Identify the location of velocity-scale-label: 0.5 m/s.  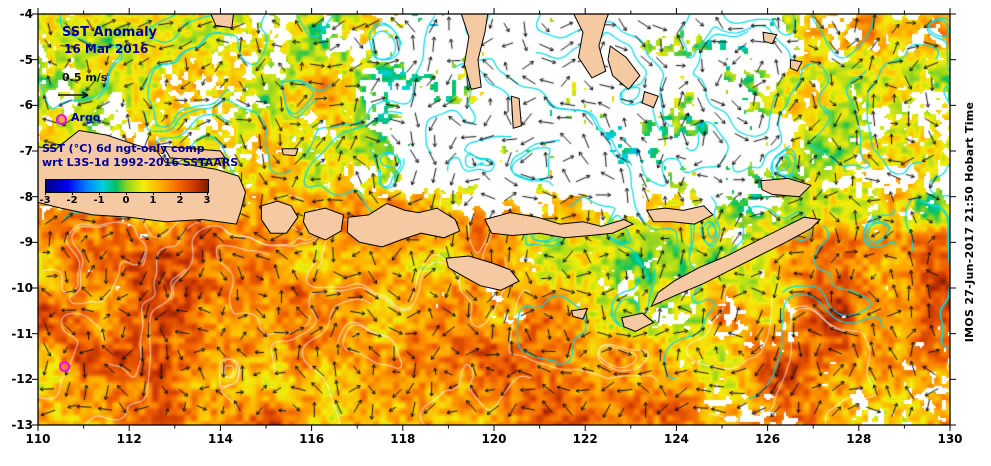
(85, 77).